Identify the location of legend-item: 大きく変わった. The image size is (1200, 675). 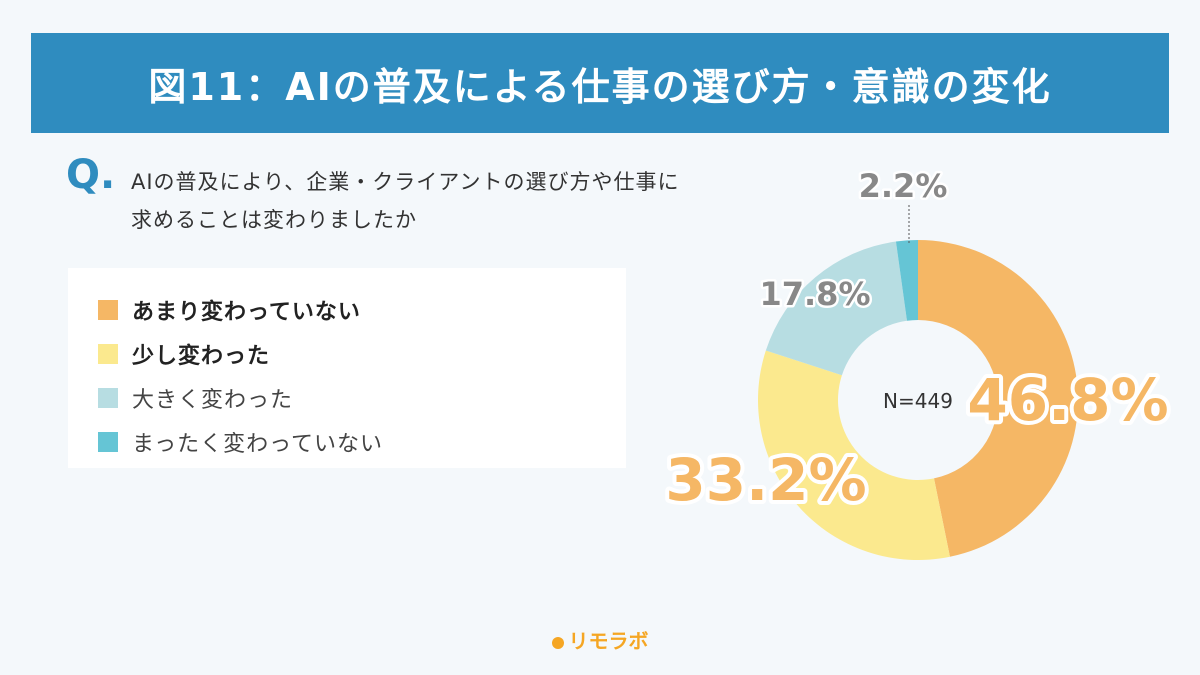
(362, 398).